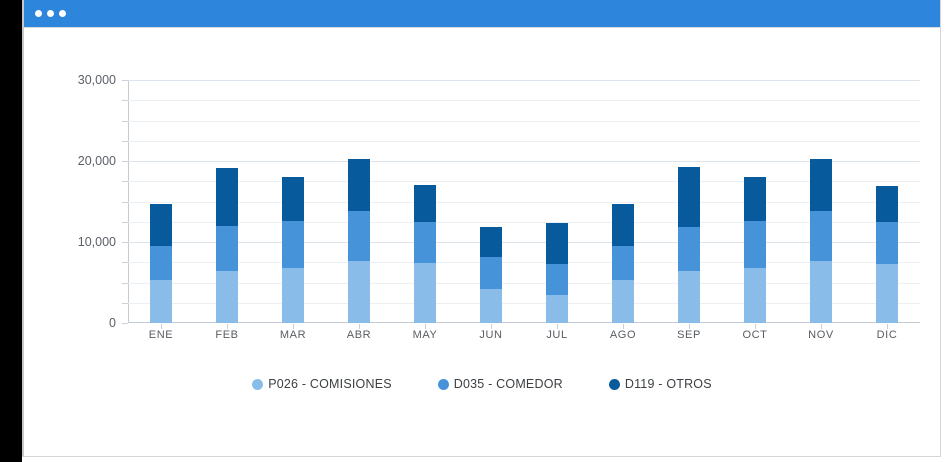 This screenshot has height=462, width=946. What do you see at coordinates (161, 335) in the screenshot?
I see `x-axis-label-ene: ENE` at bounding box center [161, 335].